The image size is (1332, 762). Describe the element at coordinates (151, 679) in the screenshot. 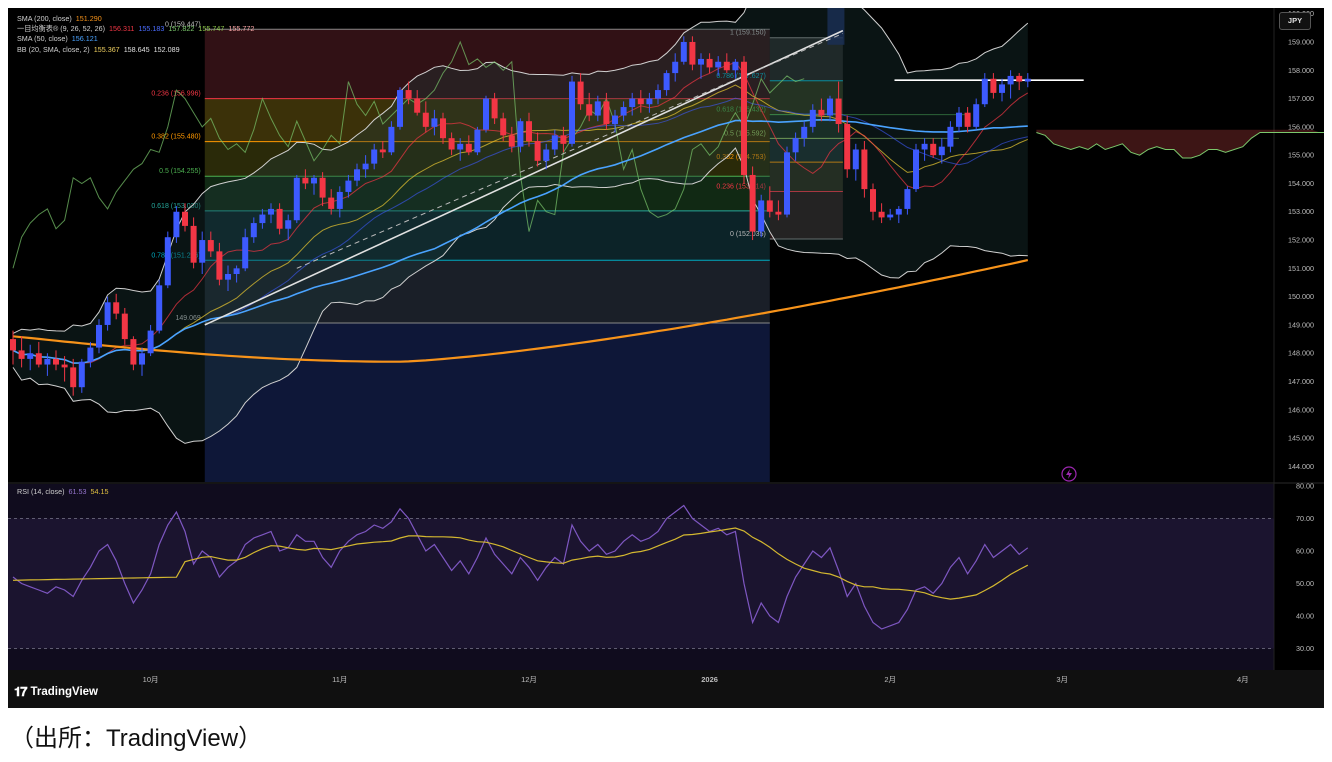

I see `time-axis-label: 10月` at that location.